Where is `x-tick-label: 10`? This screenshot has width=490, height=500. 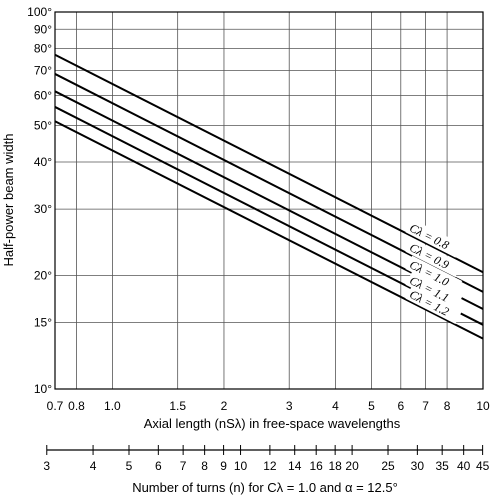
x-tick-label: 10 is located at coordinates (483, 406).